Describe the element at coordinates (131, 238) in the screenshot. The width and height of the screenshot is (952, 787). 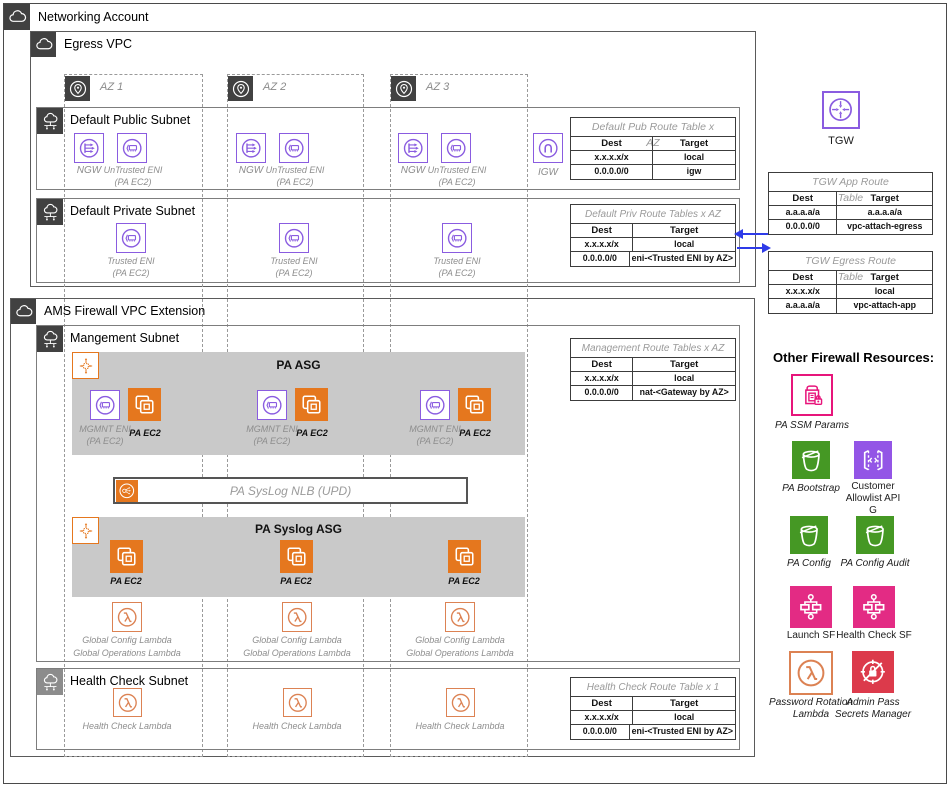
I see `trusted-eni-icon` at that location.